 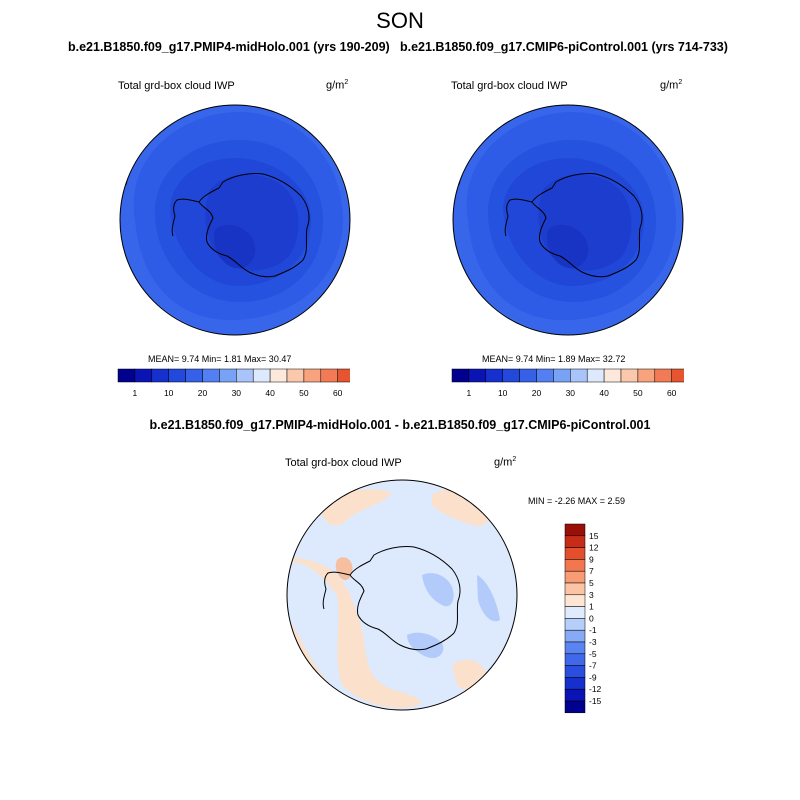 I want to click on colorbar-tick-label: 15, so click(x=594, y=536).